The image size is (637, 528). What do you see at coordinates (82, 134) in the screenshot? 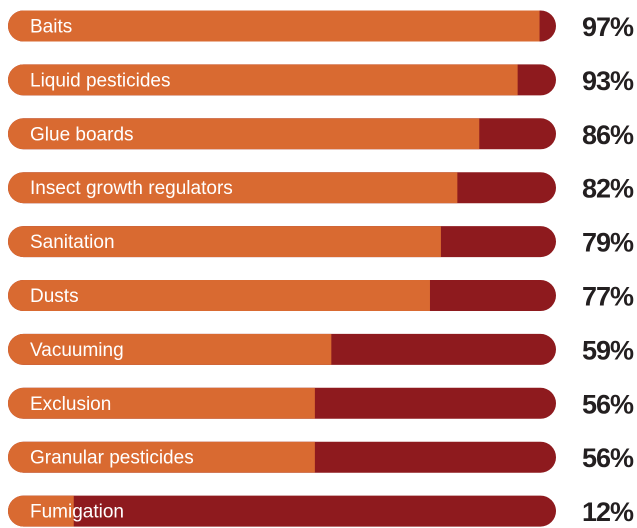
I see `category-label: Glue boards` at bounding box center [82, 134].